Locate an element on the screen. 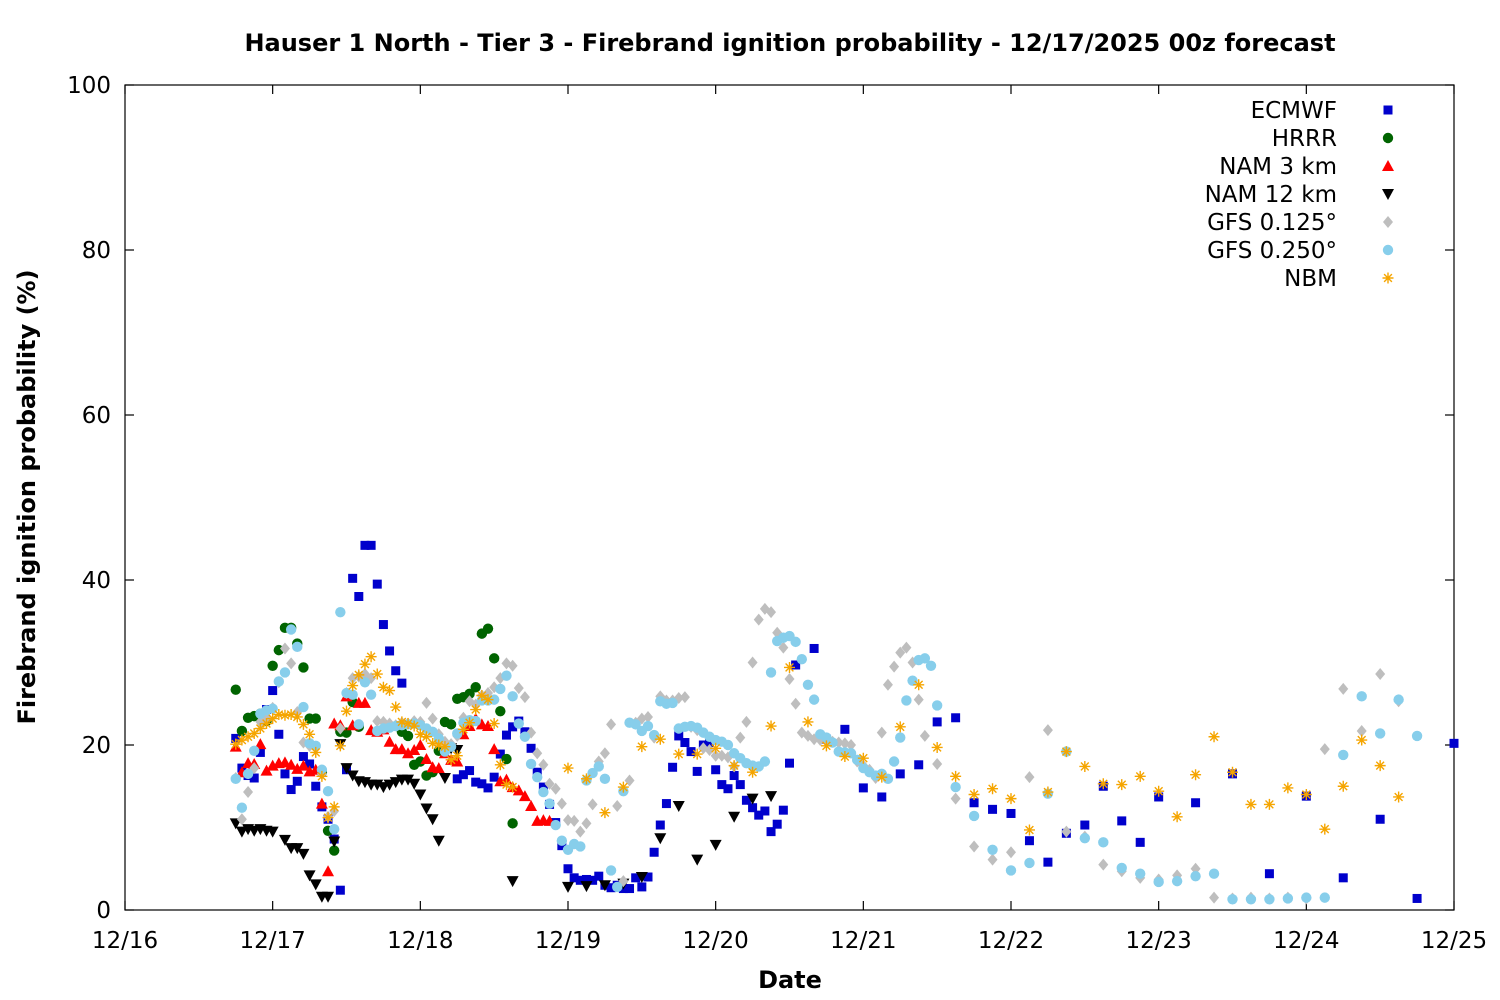 This screenshot has width=1500, height=1000. legend-label-hrrr: HRRR is located at coordinates (1304, 139).